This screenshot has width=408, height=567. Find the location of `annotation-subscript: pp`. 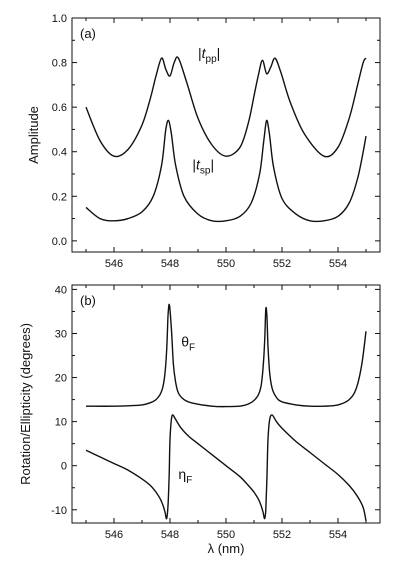

annotation-subscript: pp is located at coordinates (212, 59).